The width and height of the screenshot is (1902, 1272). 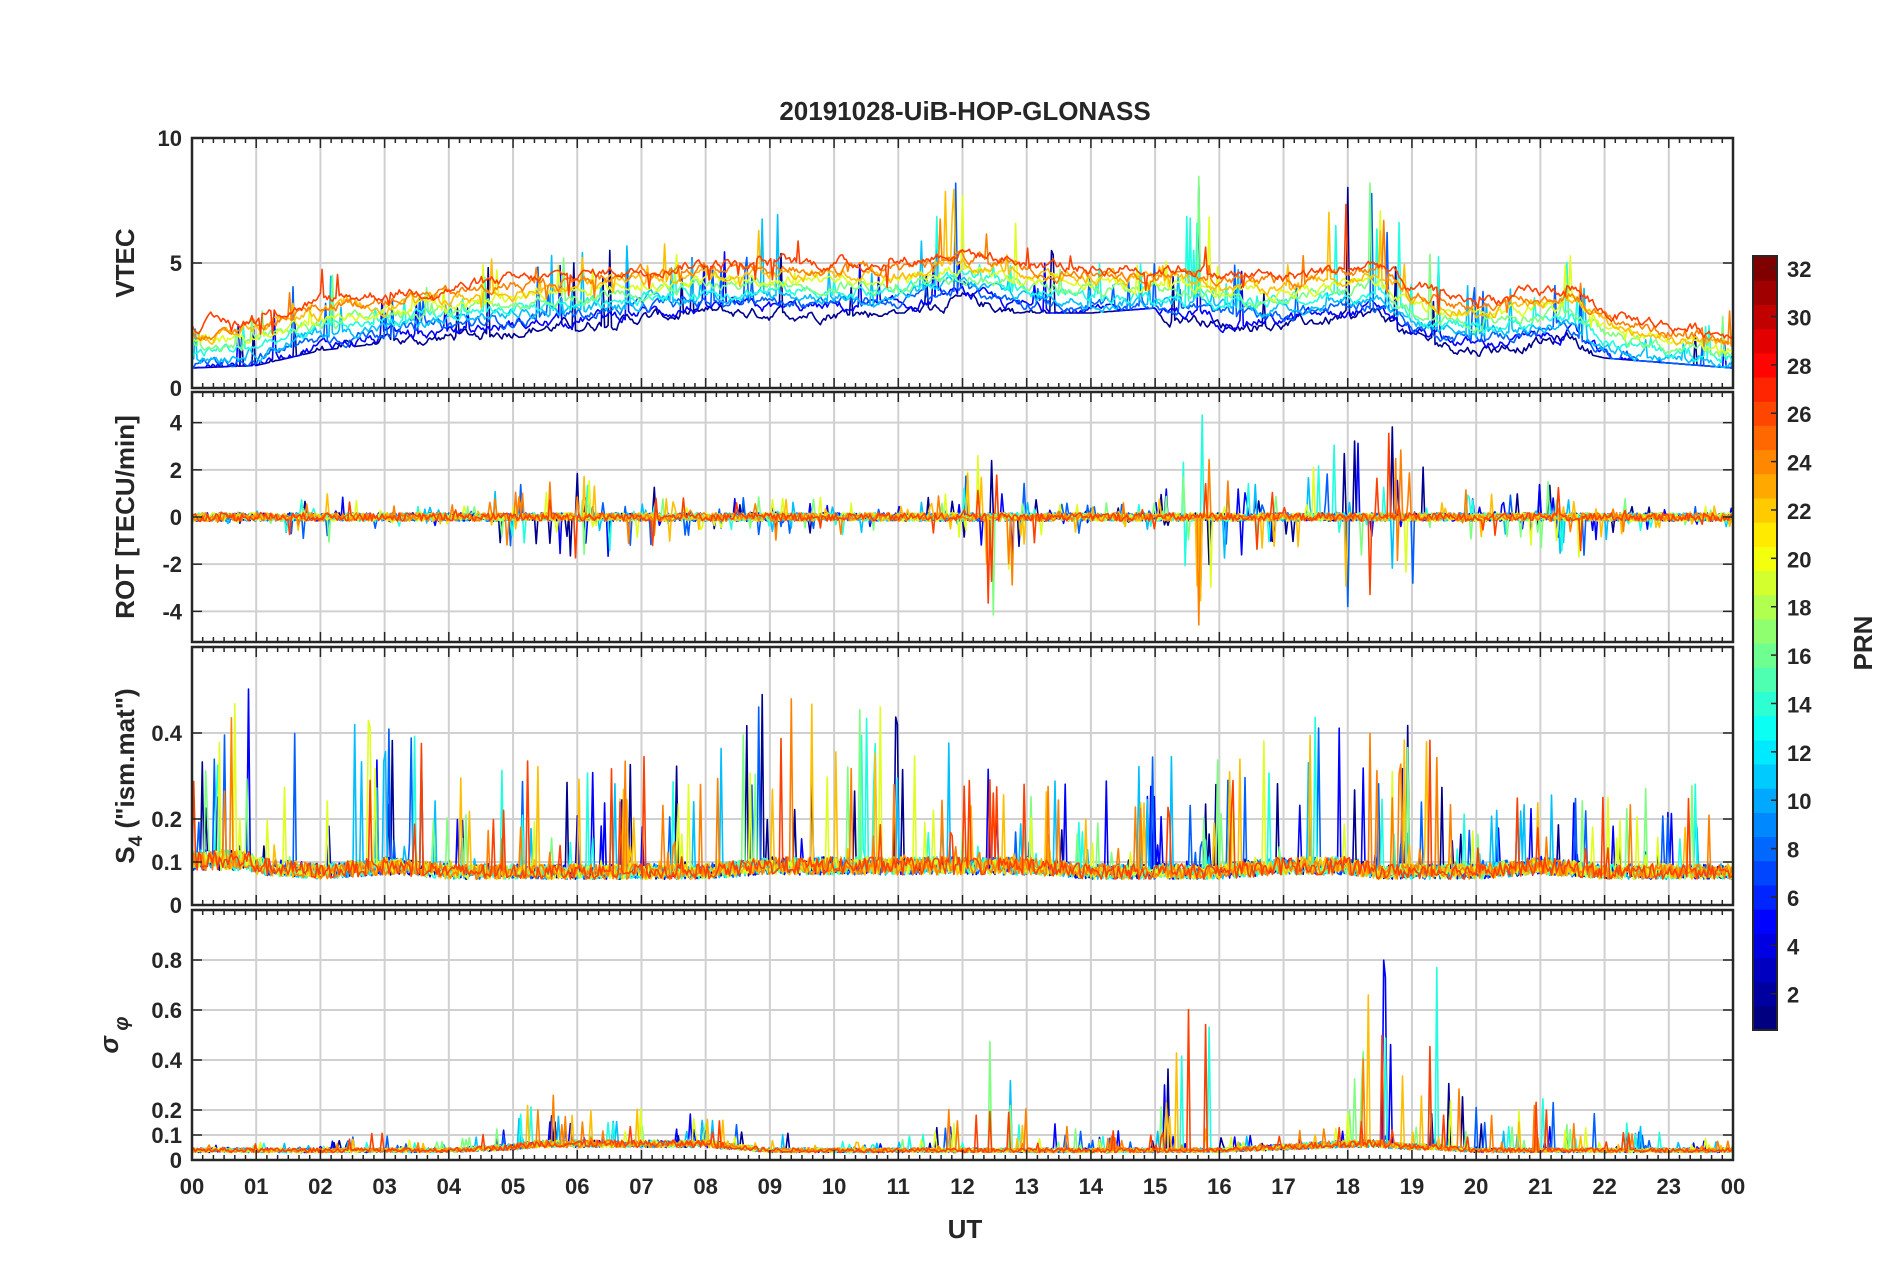 What do you see at coordinates (176, 263) in the screenshot?
I see `y-tick-label: 5` at bounding box center [176, 263].